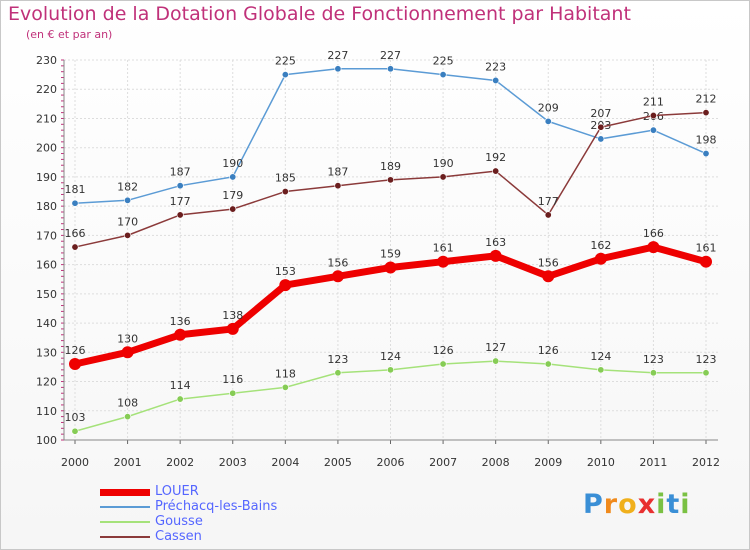  Describe the element at coordinates (653, 102) in the screenshot. I see `data-label-cassen: 211` at that location.